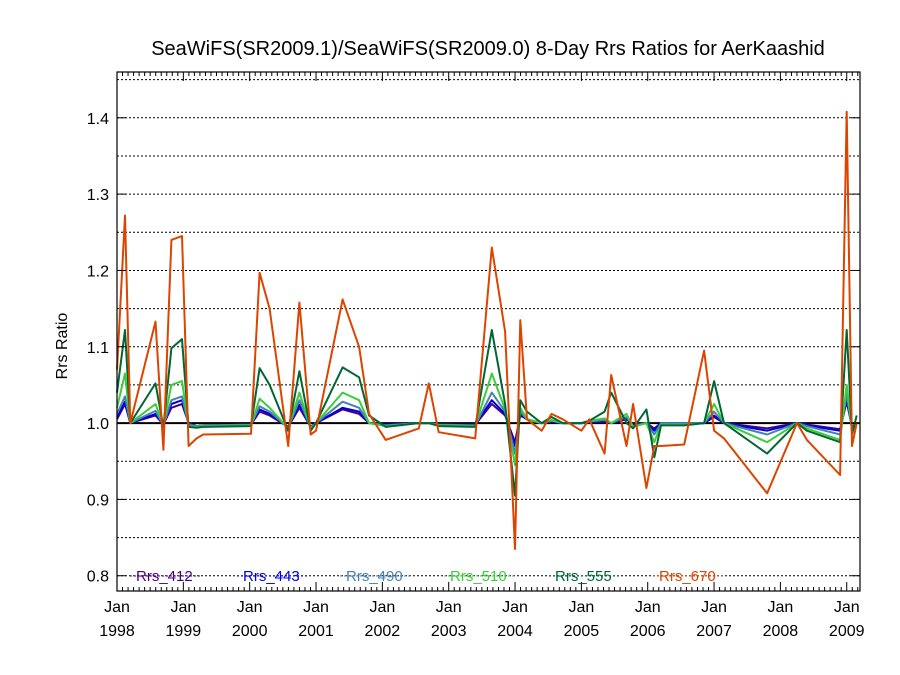 The height and width of the screenshot is (675, 900). What do you see at coordinates (583, 576) in the screenshot?
I see `legend-label-rrs-555: Rrs_555` at bounding box center [583, 576].